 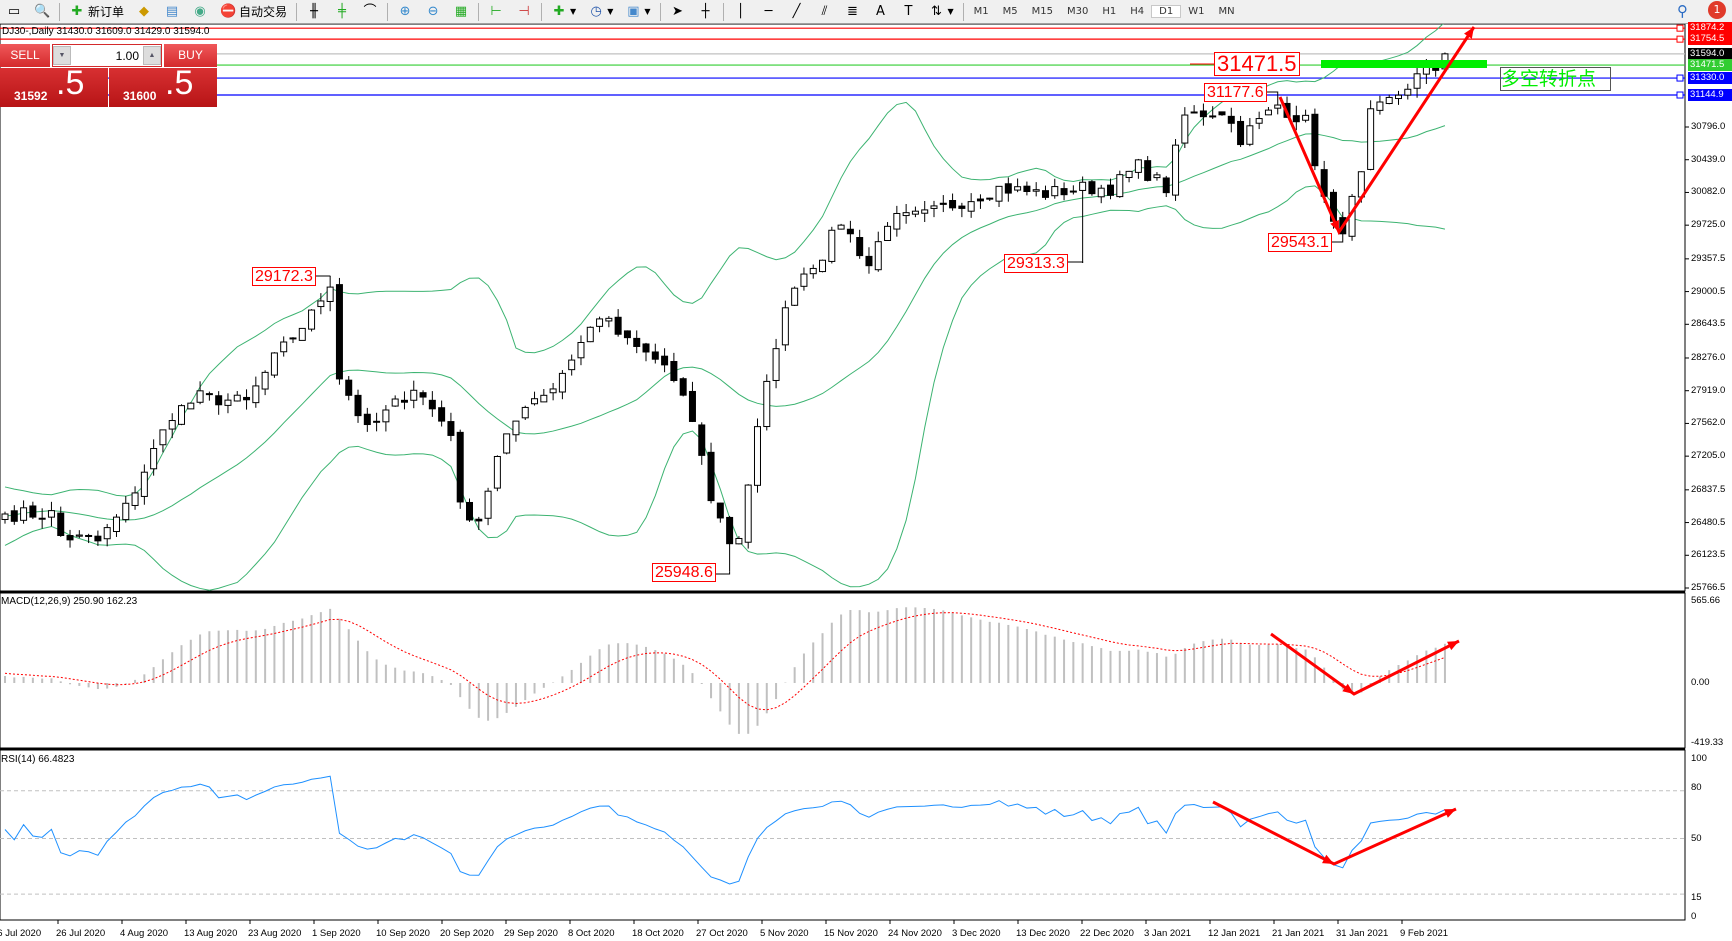 I want to click on trendline-icon: ╱, so click(x=796, y=11).